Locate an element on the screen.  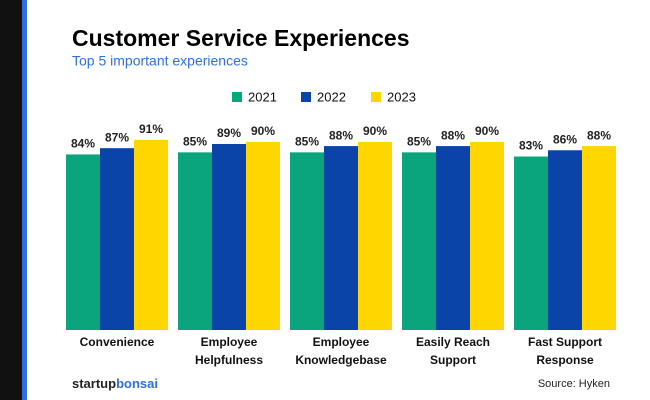
side-stripe is located at coordinates (24, 200).